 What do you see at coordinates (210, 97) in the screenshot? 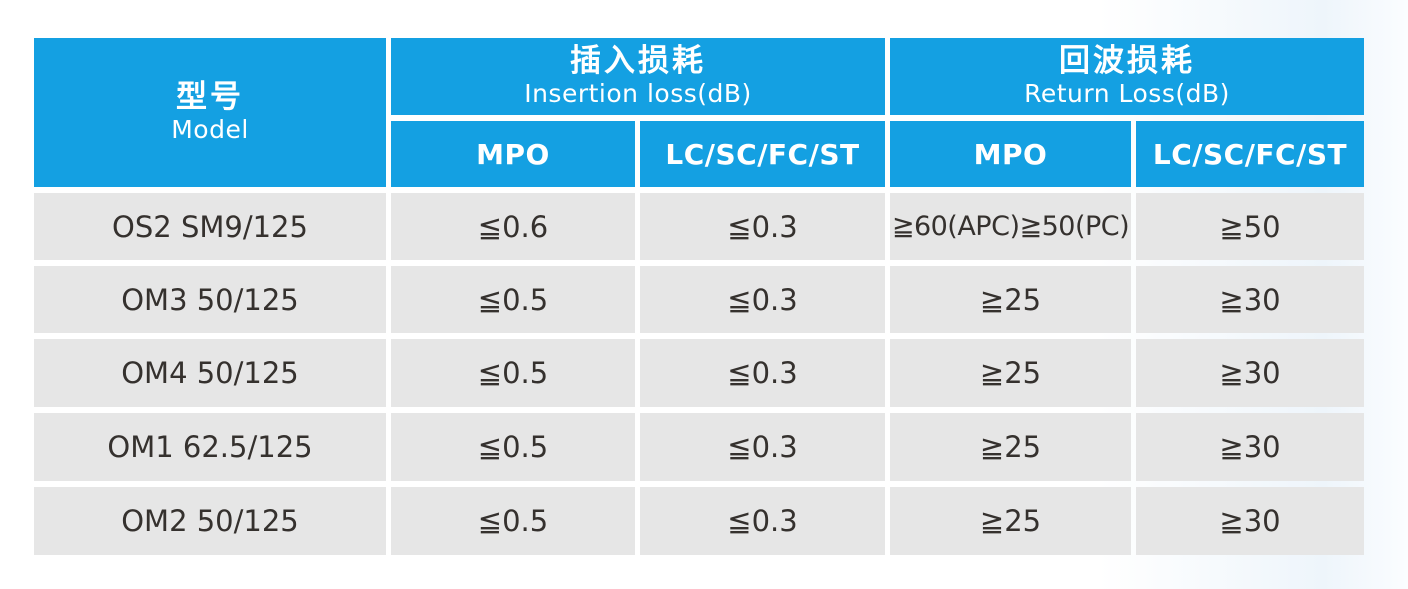
I see `header-model-zh: 型号` at bounding box center [210, 97].